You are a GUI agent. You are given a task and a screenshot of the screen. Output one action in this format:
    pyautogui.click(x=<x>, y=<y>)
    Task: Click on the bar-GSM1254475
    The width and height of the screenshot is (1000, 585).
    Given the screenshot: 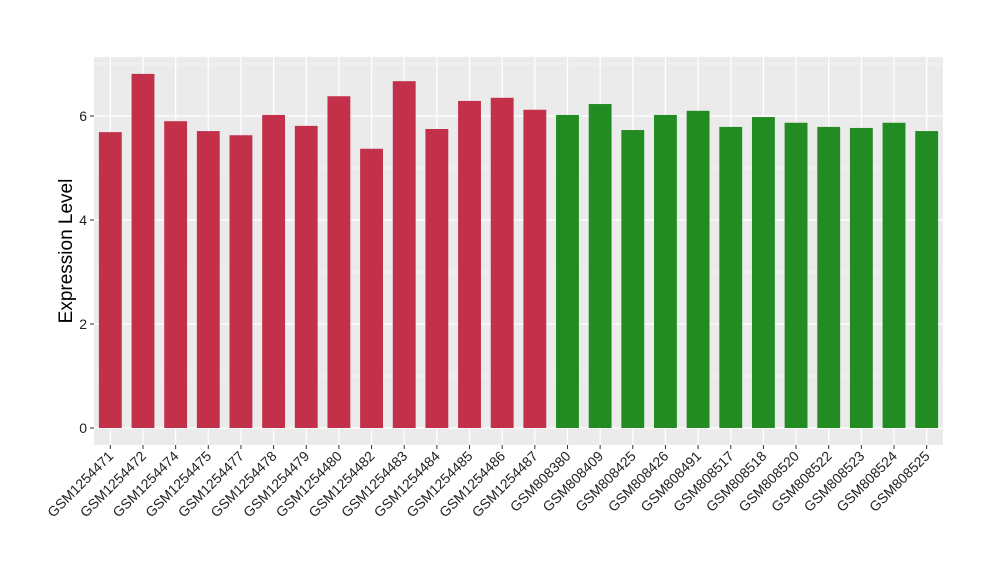 What is the action you would take?
    pyautogui.click(x=208, y=279)
    